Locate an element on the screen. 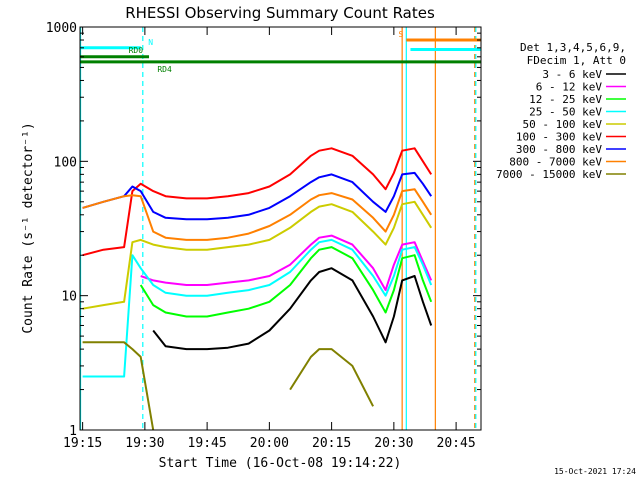  legend-label: 800 - 7000 keV is located at coordinates (555, 162).